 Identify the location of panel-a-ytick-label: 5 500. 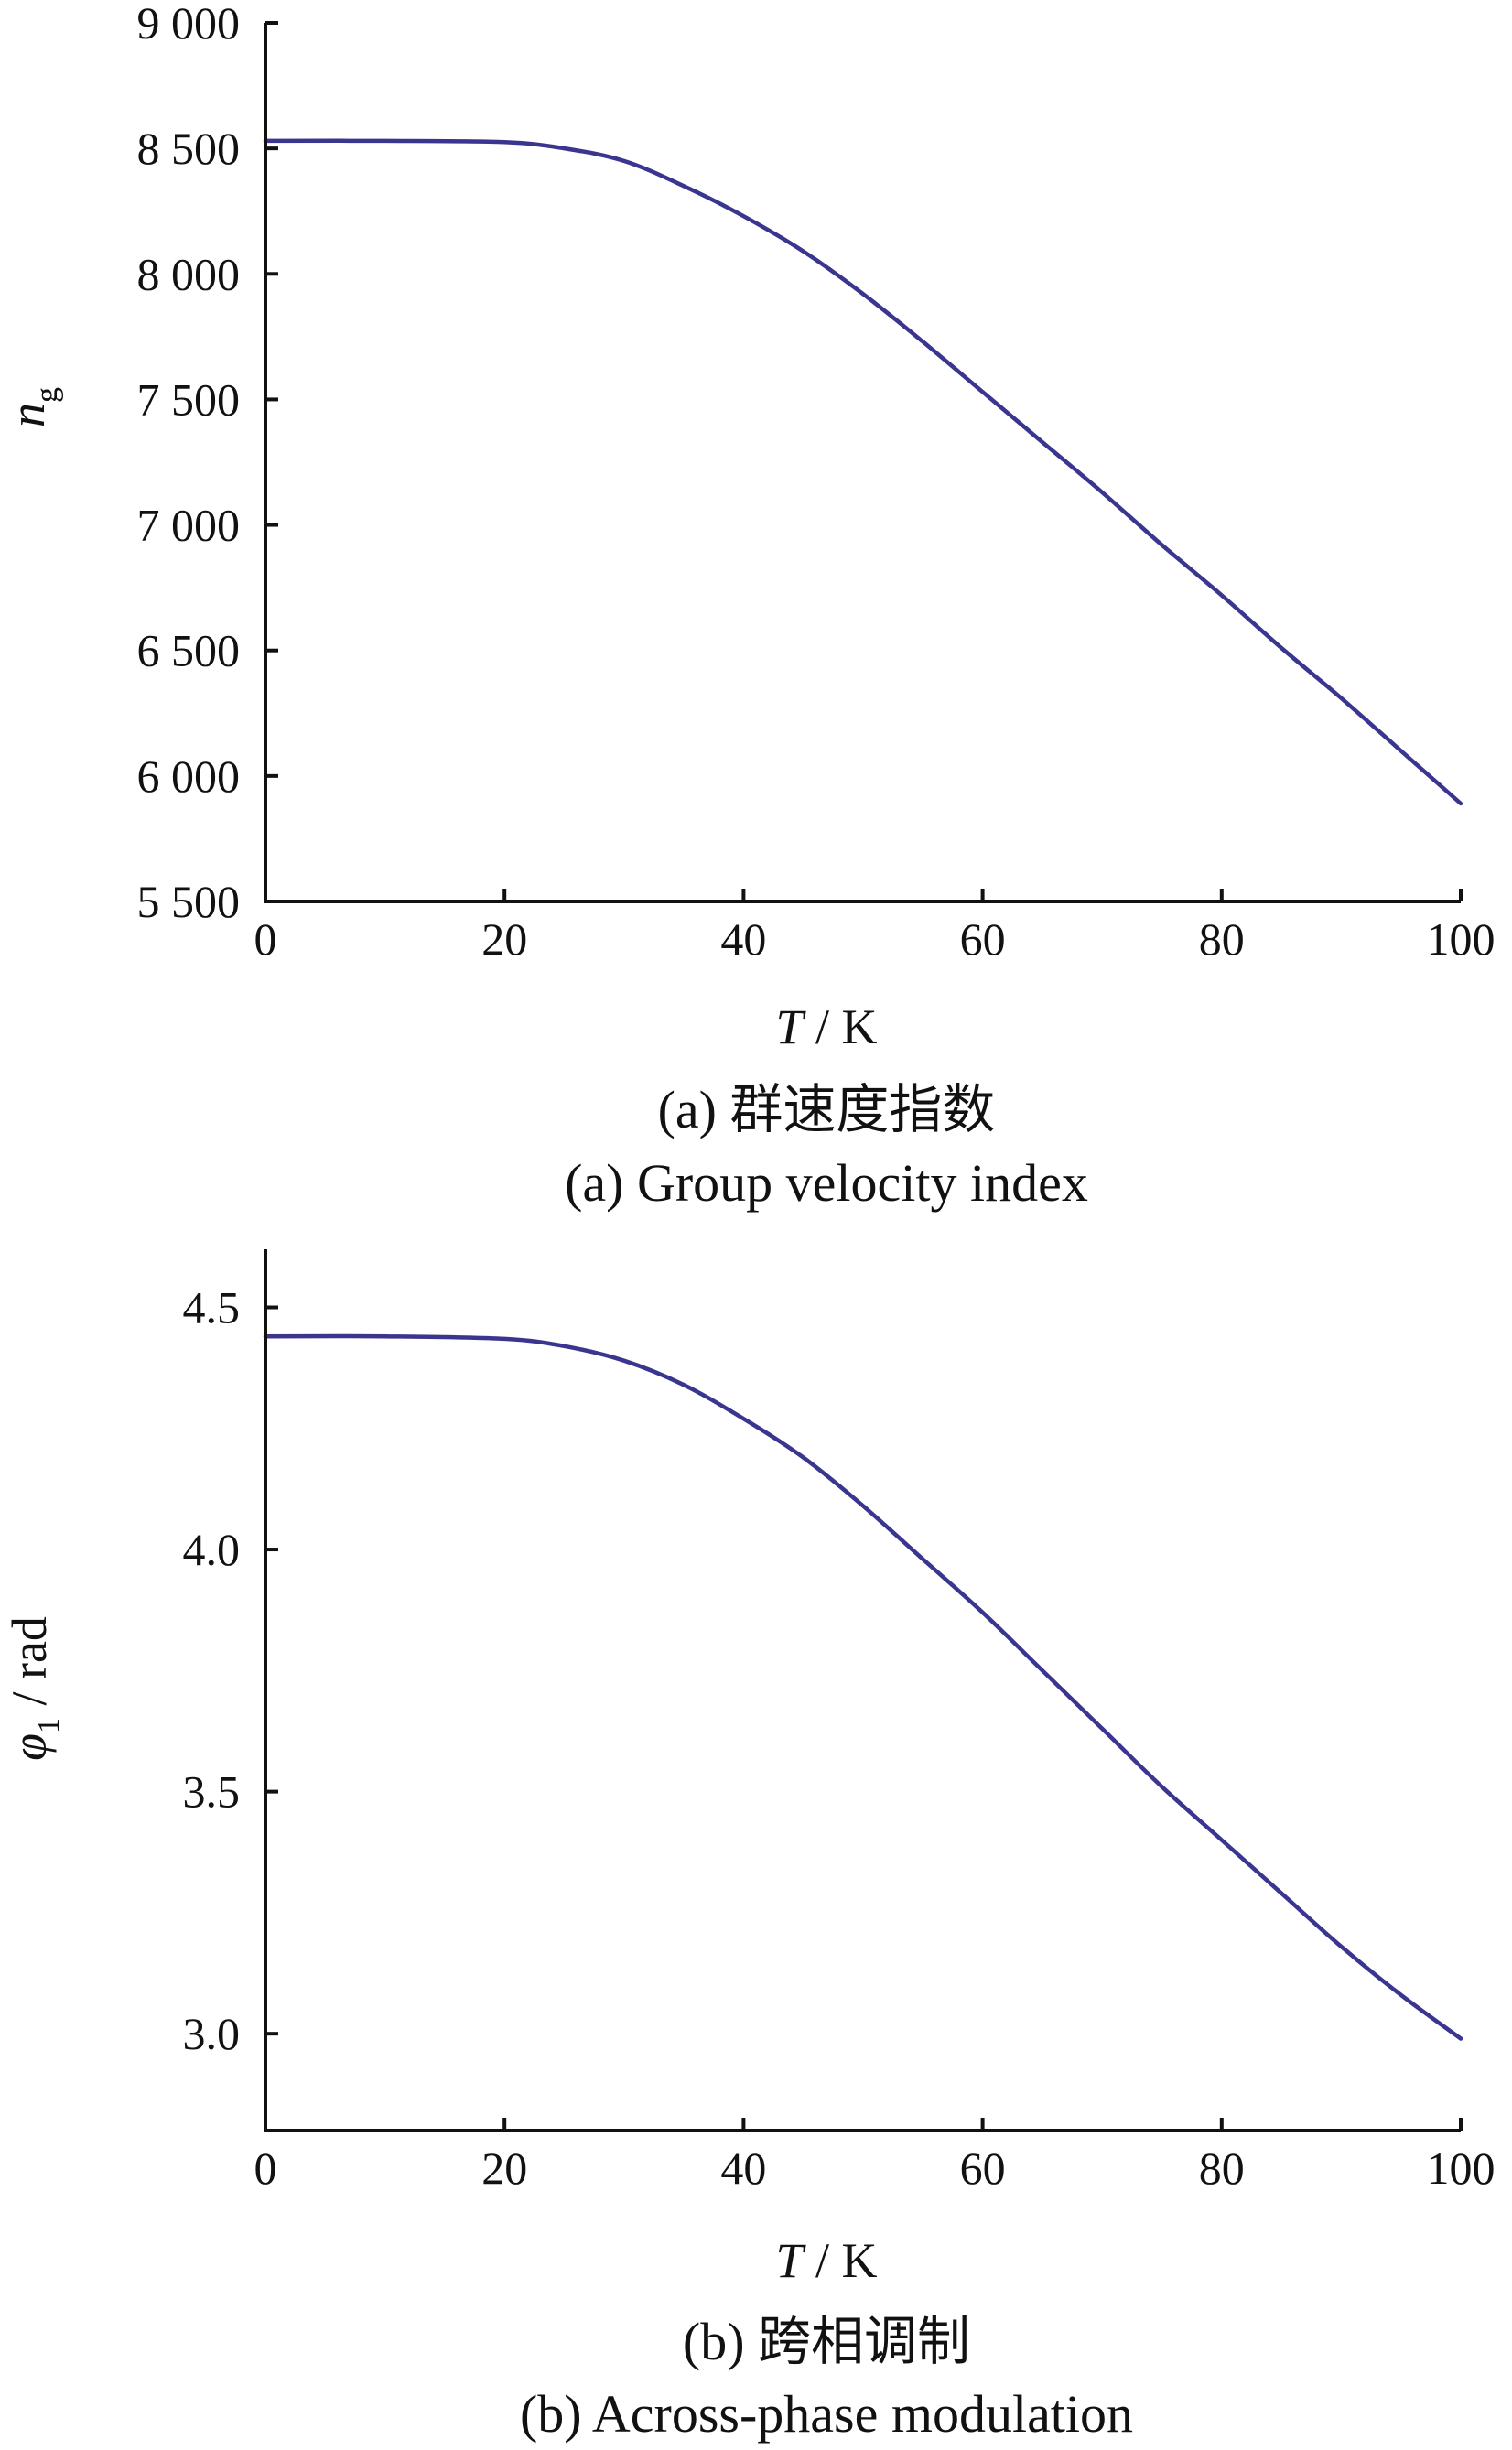
(189, 901).